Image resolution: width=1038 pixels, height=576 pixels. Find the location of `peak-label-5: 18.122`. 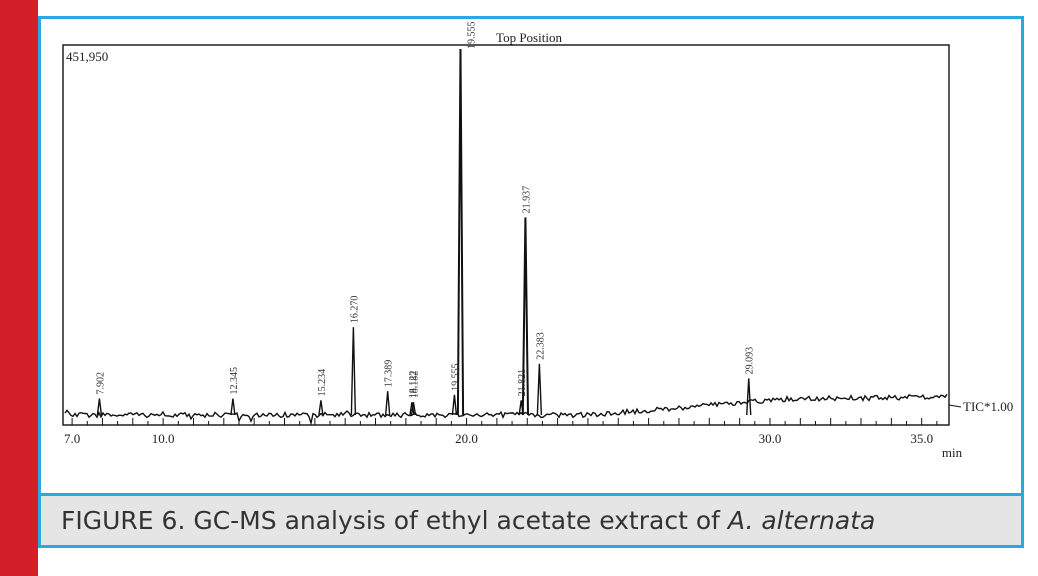

peak-label-5: 18.122 is located at coordinates (413, 385).